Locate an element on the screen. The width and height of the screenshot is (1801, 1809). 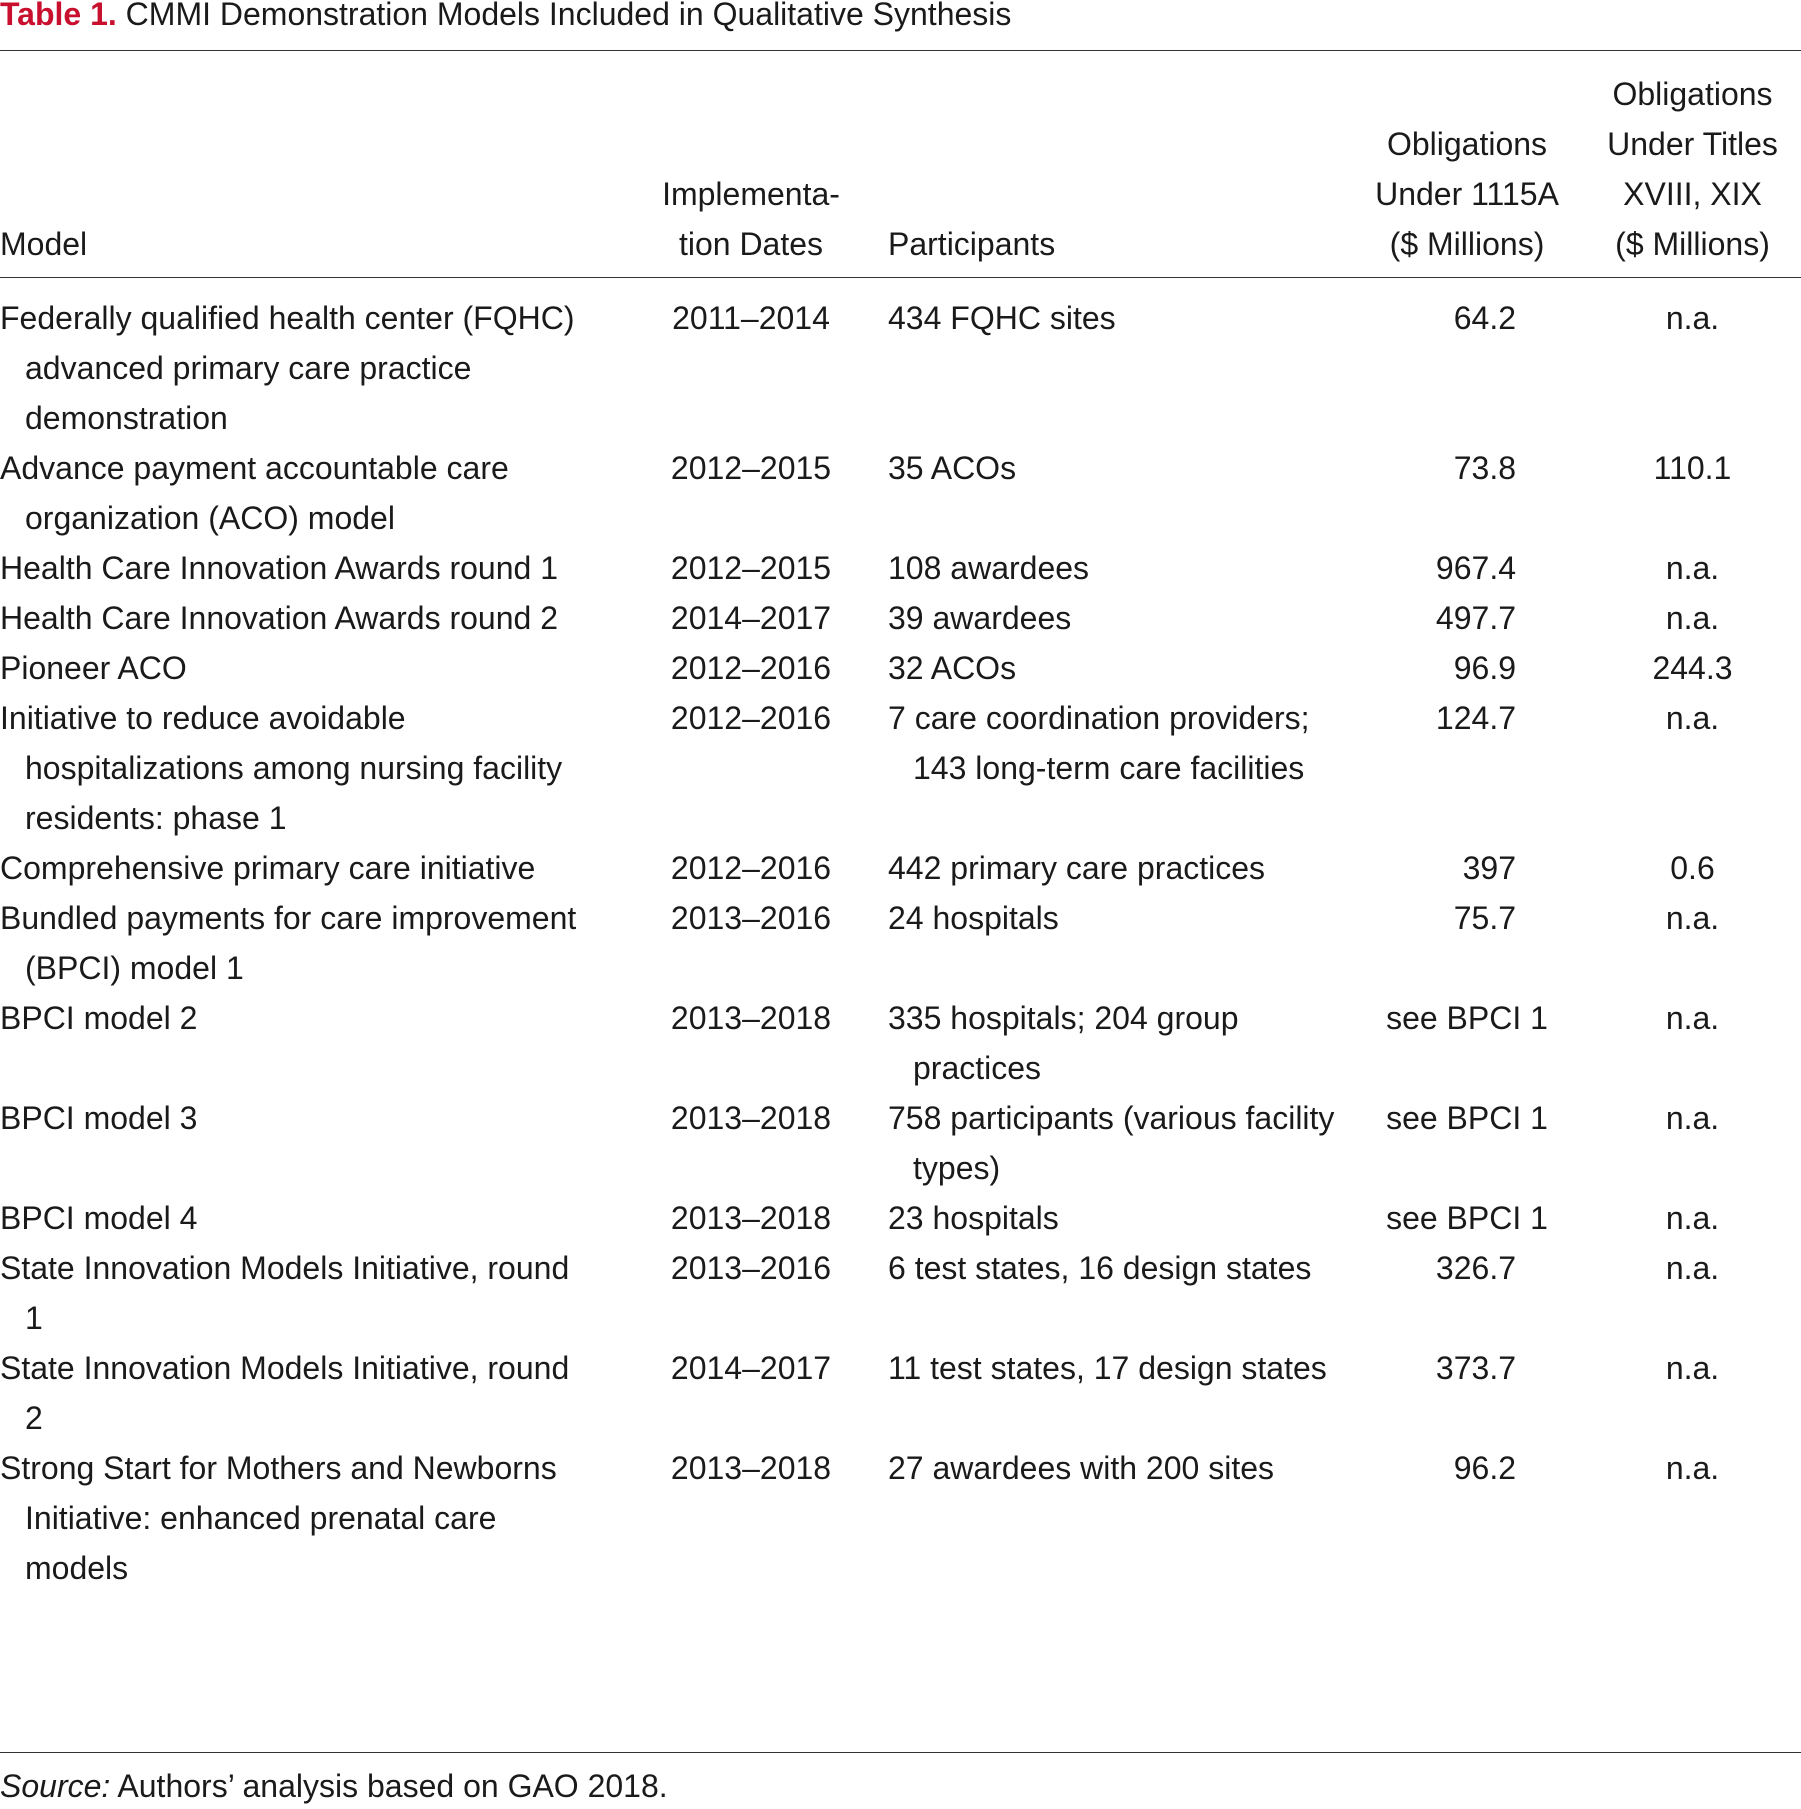
participants-cell: 39 awardees is located at coordinates (980, 618).